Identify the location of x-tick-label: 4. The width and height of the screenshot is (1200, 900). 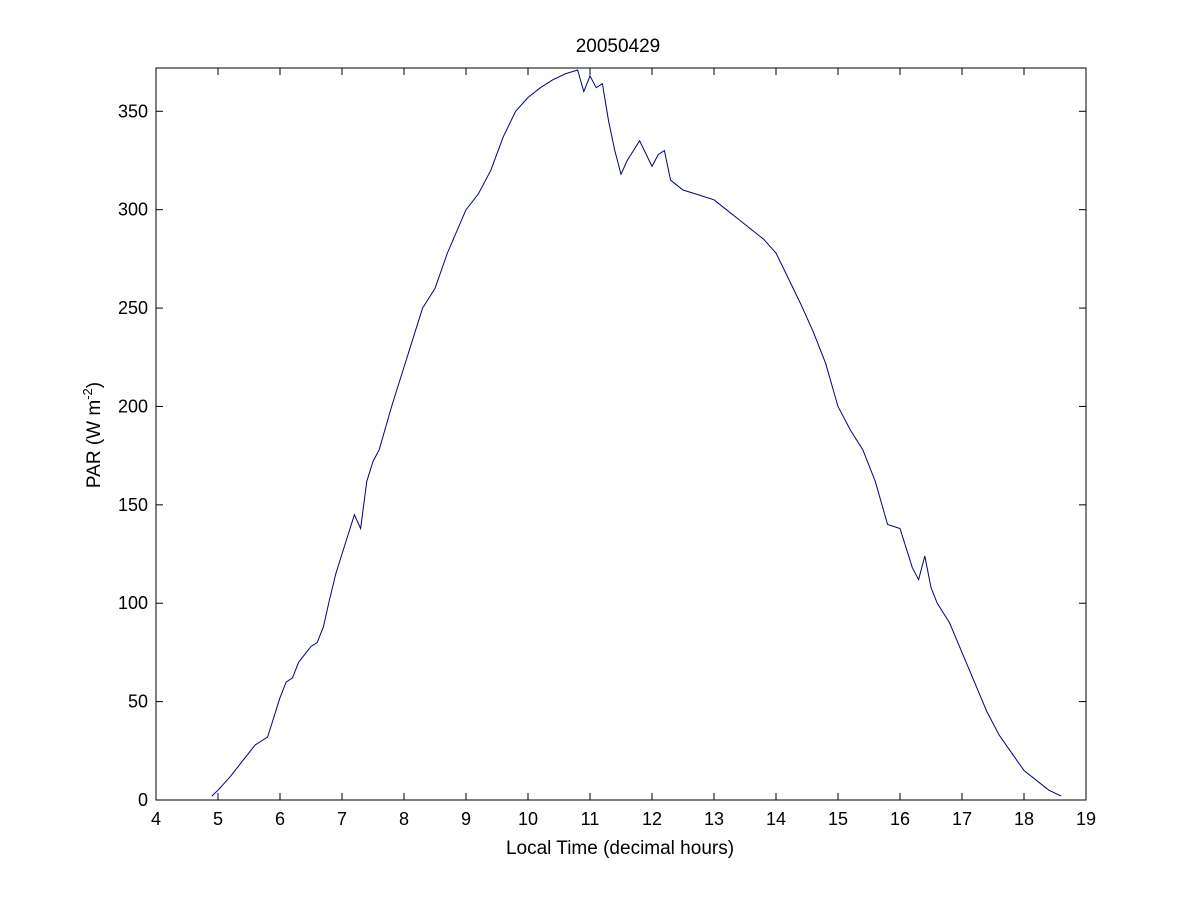
(156, 819).